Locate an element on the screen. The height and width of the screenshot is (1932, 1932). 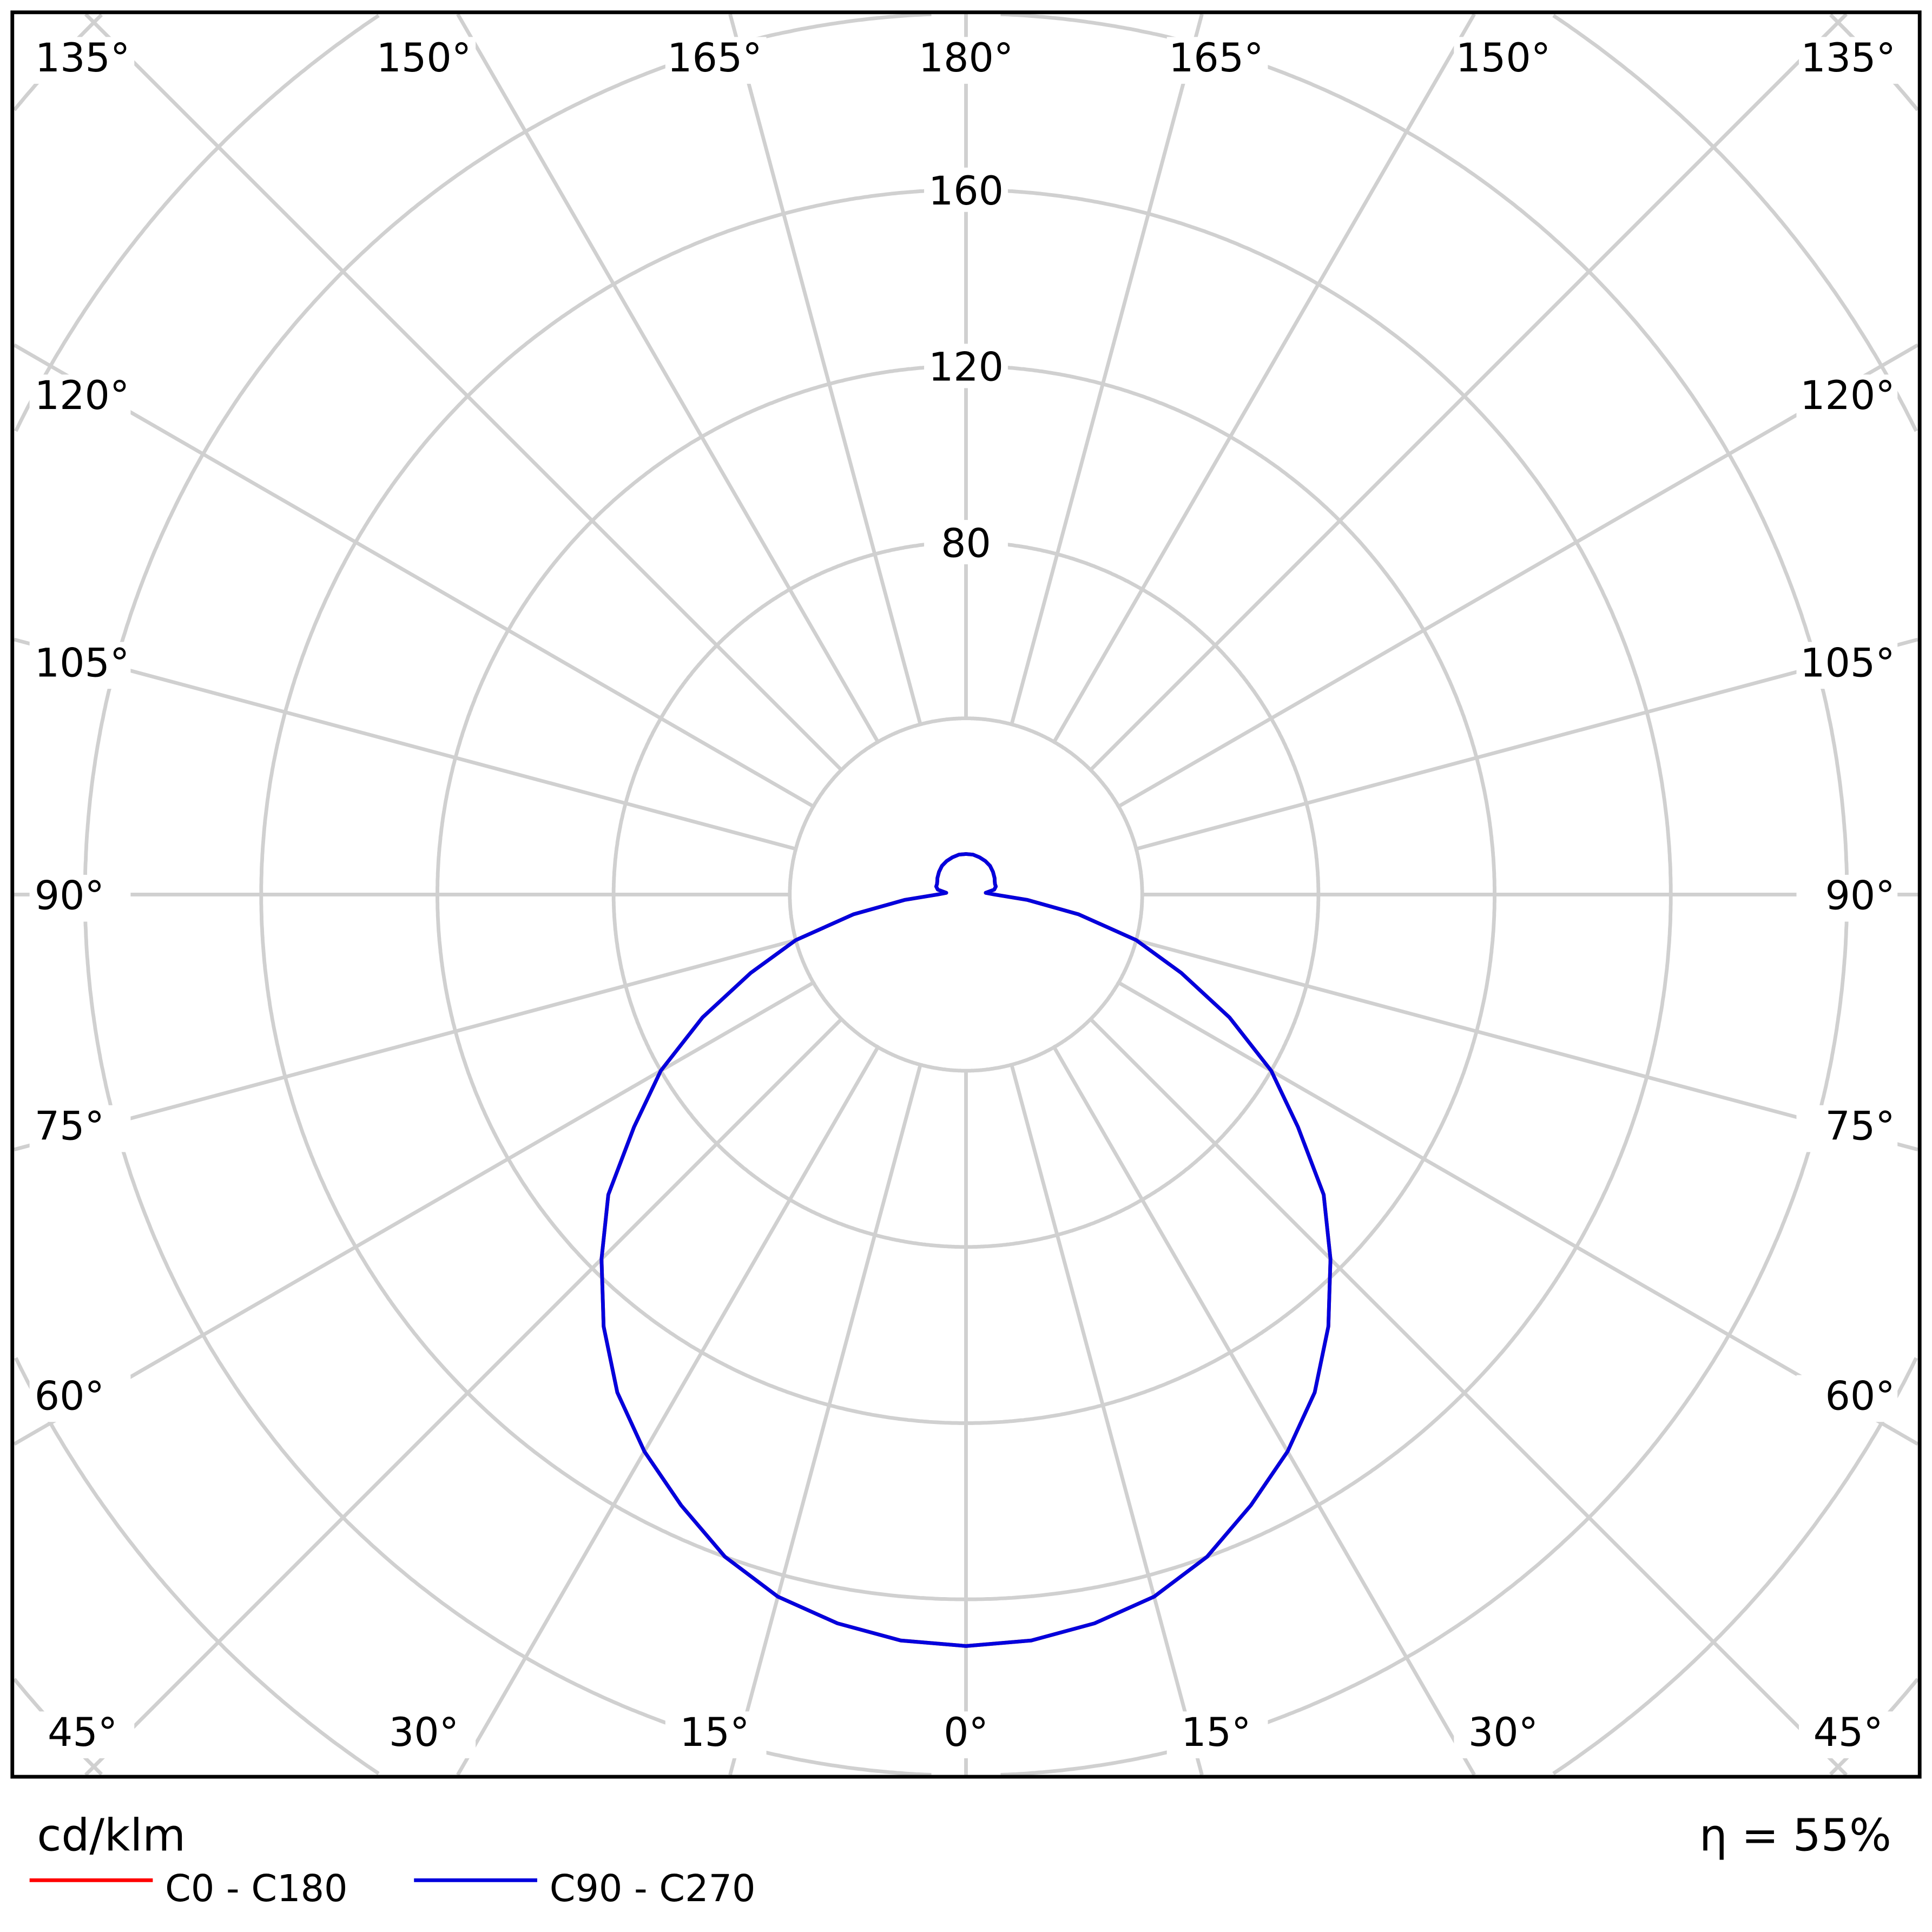
angle-label: 0° is located at coordinates (966, 1733).